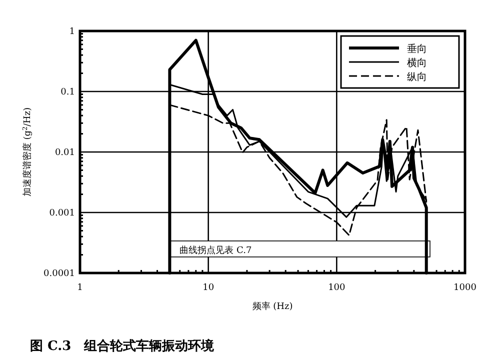 This screenshot has height=362, width=500. I want to click on legend-label: 纵向, so click(417, 77).